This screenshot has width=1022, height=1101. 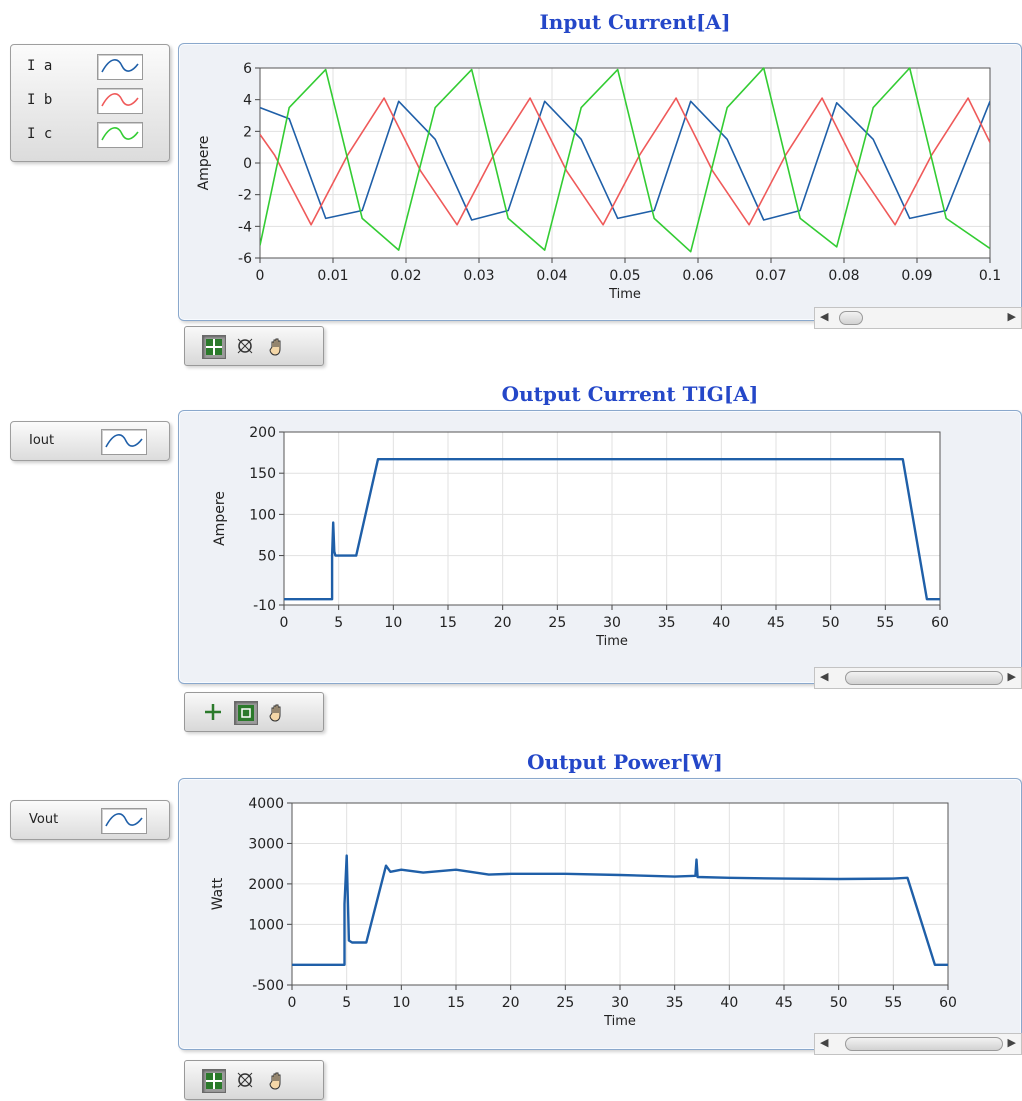 What do you see at coordinates (40, 66) in the screenshot?
I see `legend-label: I a` at bounding box center [40, 66].